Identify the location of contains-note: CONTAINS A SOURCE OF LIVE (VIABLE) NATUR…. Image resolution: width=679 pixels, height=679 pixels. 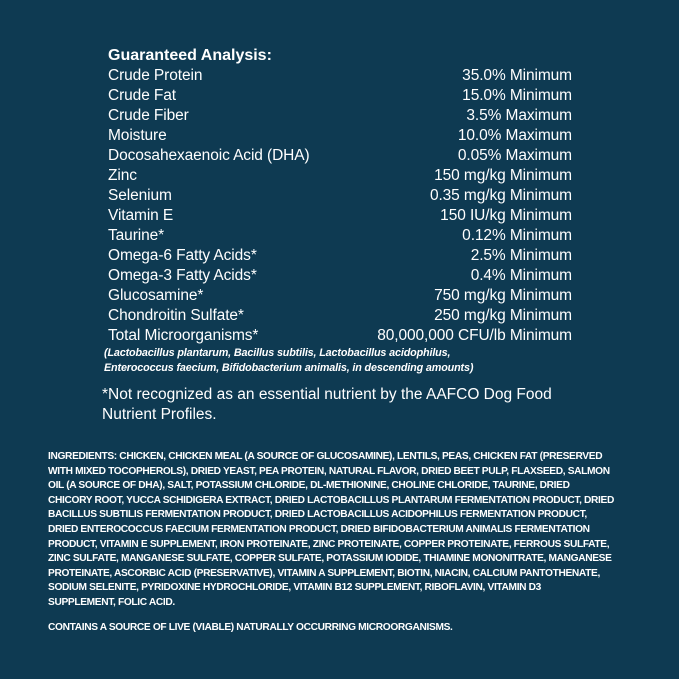
(250, 627).